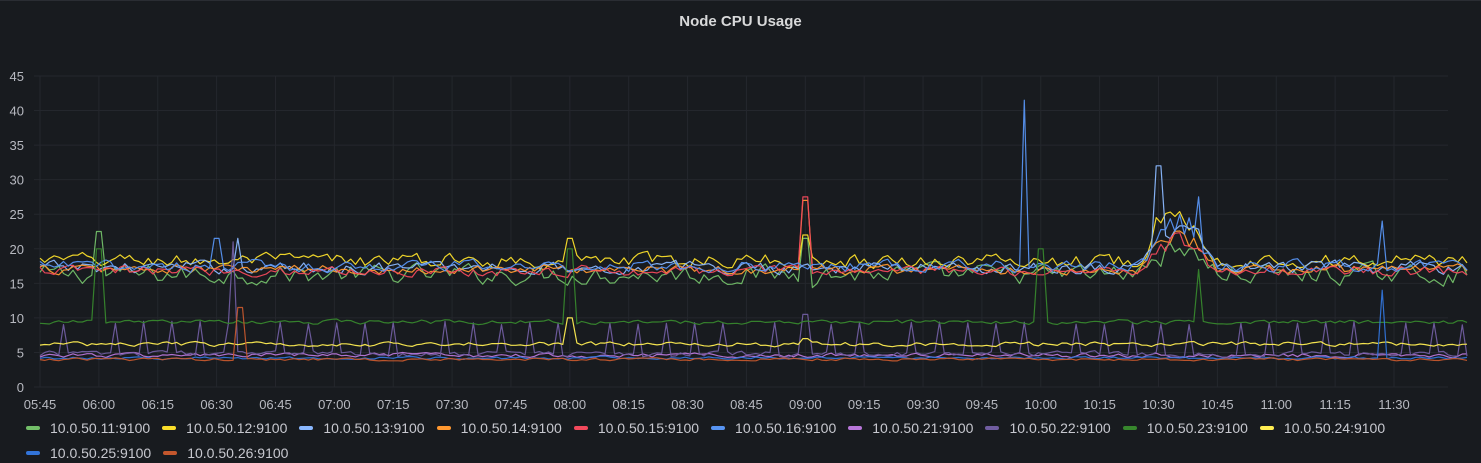 The image size is (1481, 463). Describe the element at coordinates (1217, 404) in the screenshot. I see `x-tick-label: 10:45` at that location.